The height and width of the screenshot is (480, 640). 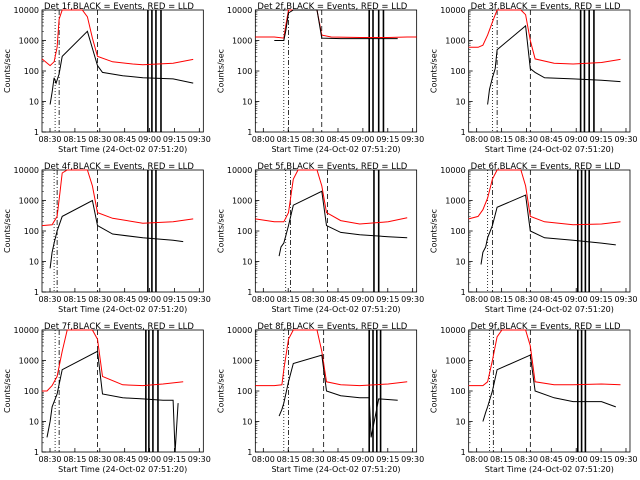 What do you see at coordinates (119, 167) in the screenshot?
I see `chart-title: Det 4f,BLACK = Events, RED = LLD` at bounding box center [119, 167].